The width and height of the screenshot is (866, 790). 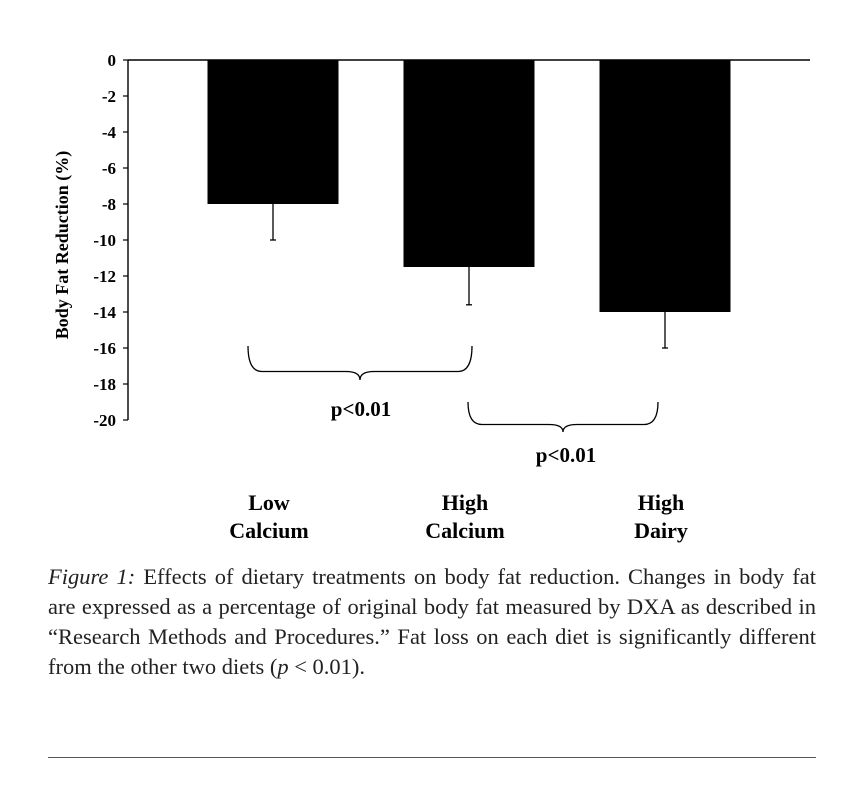 What do you see at coordinates (104, 348) in the screenshot?
I see `y-tick-label: -16` at bounding box center [104, 348].